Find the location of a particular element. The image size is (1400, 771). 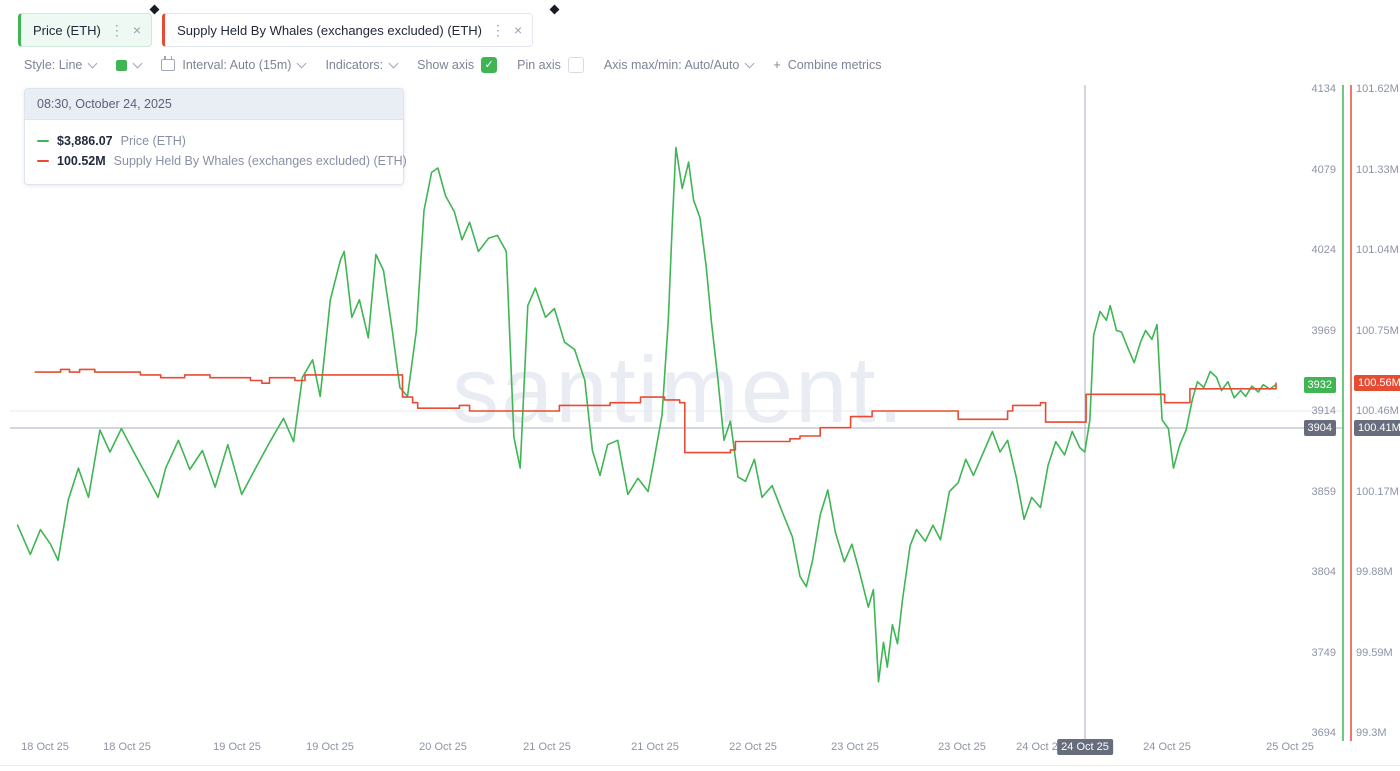

tab-price-eth: Price (ETH) ⋮ × is located at coordinates (85, 30).